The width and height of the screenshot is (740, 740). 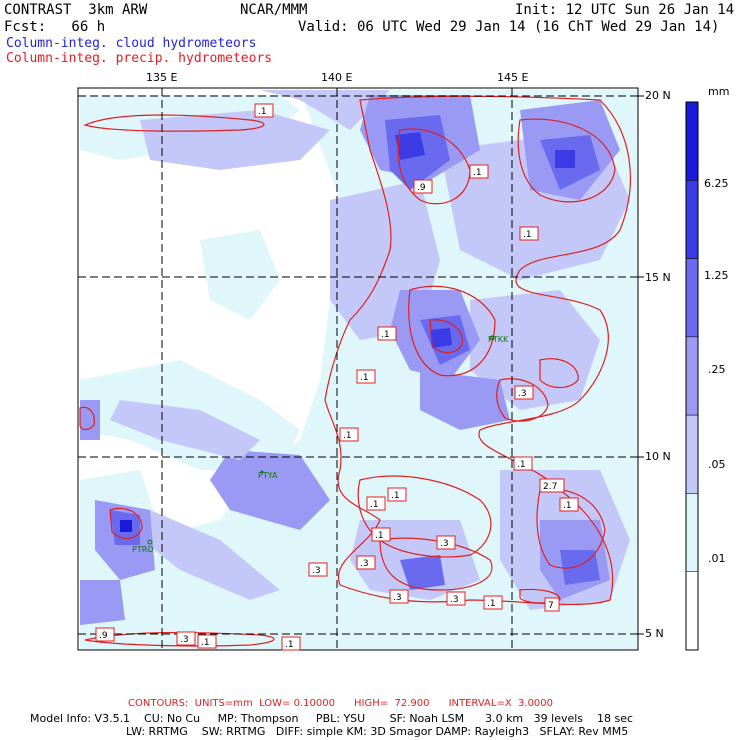 What do you see at coordinates (274, 10) in the screenshot?
I see `center-title: NCAR/MMM` at bounding box center [274, 10].